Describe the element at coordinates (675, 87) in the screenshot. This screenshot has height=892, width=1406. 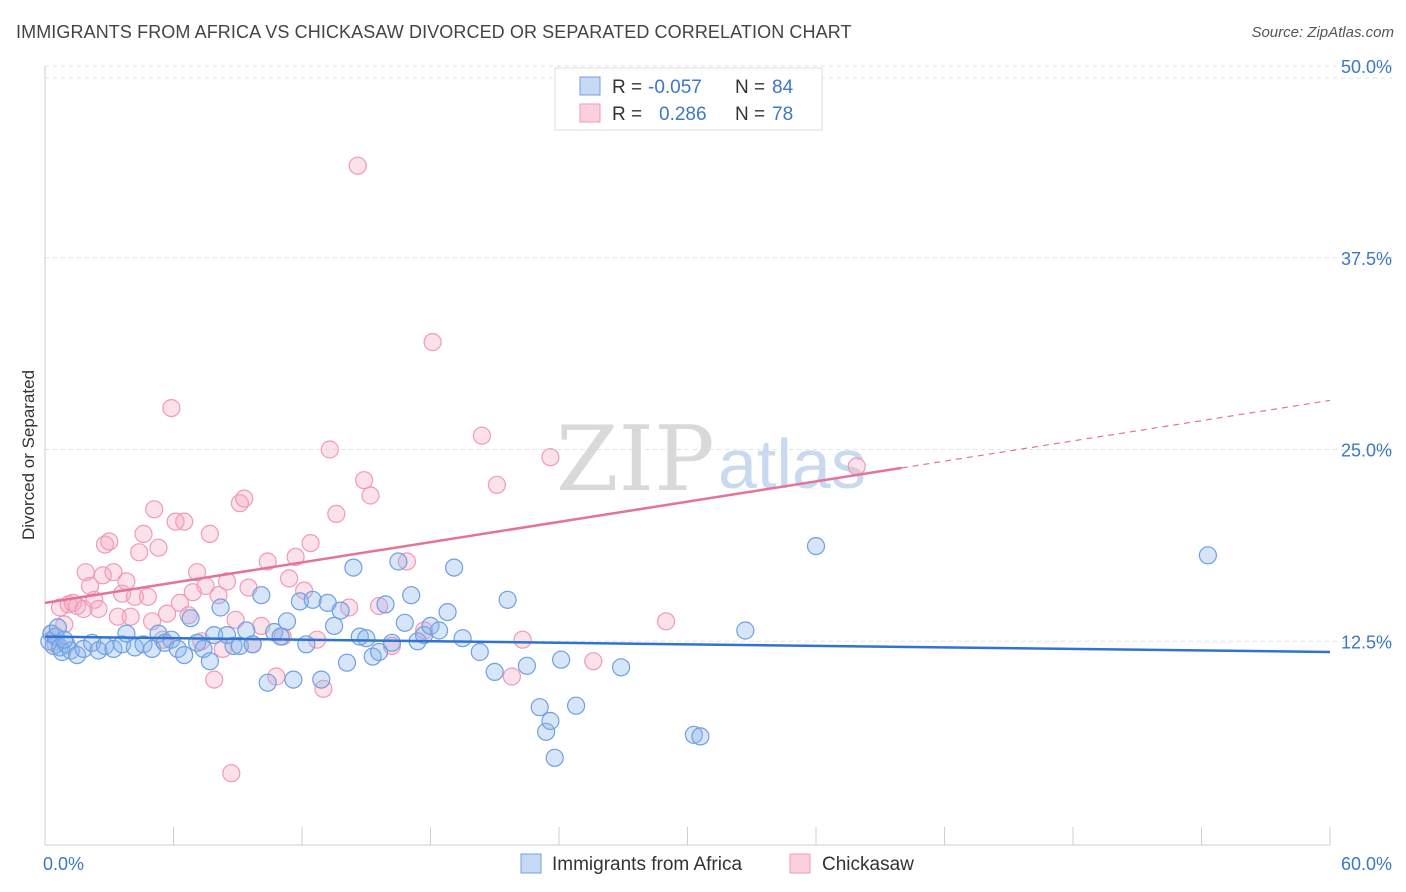
I see `legend-r-value-africa: -0.057` at that location.